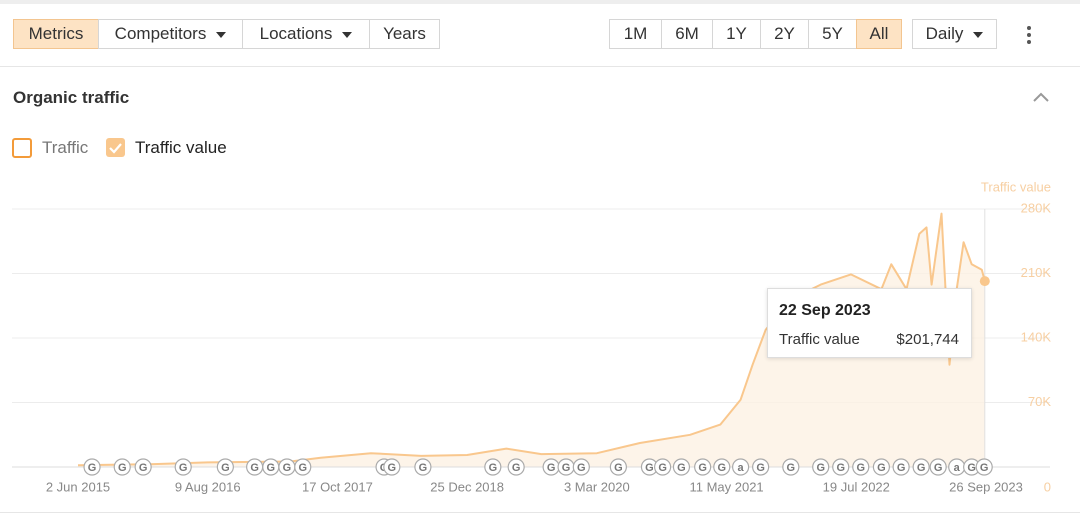 The image size is (1080, 520). What do you see at coordinates (635, 34) in the screenshot?
I see `range-button: 1M` at bounding box center [635, 34].